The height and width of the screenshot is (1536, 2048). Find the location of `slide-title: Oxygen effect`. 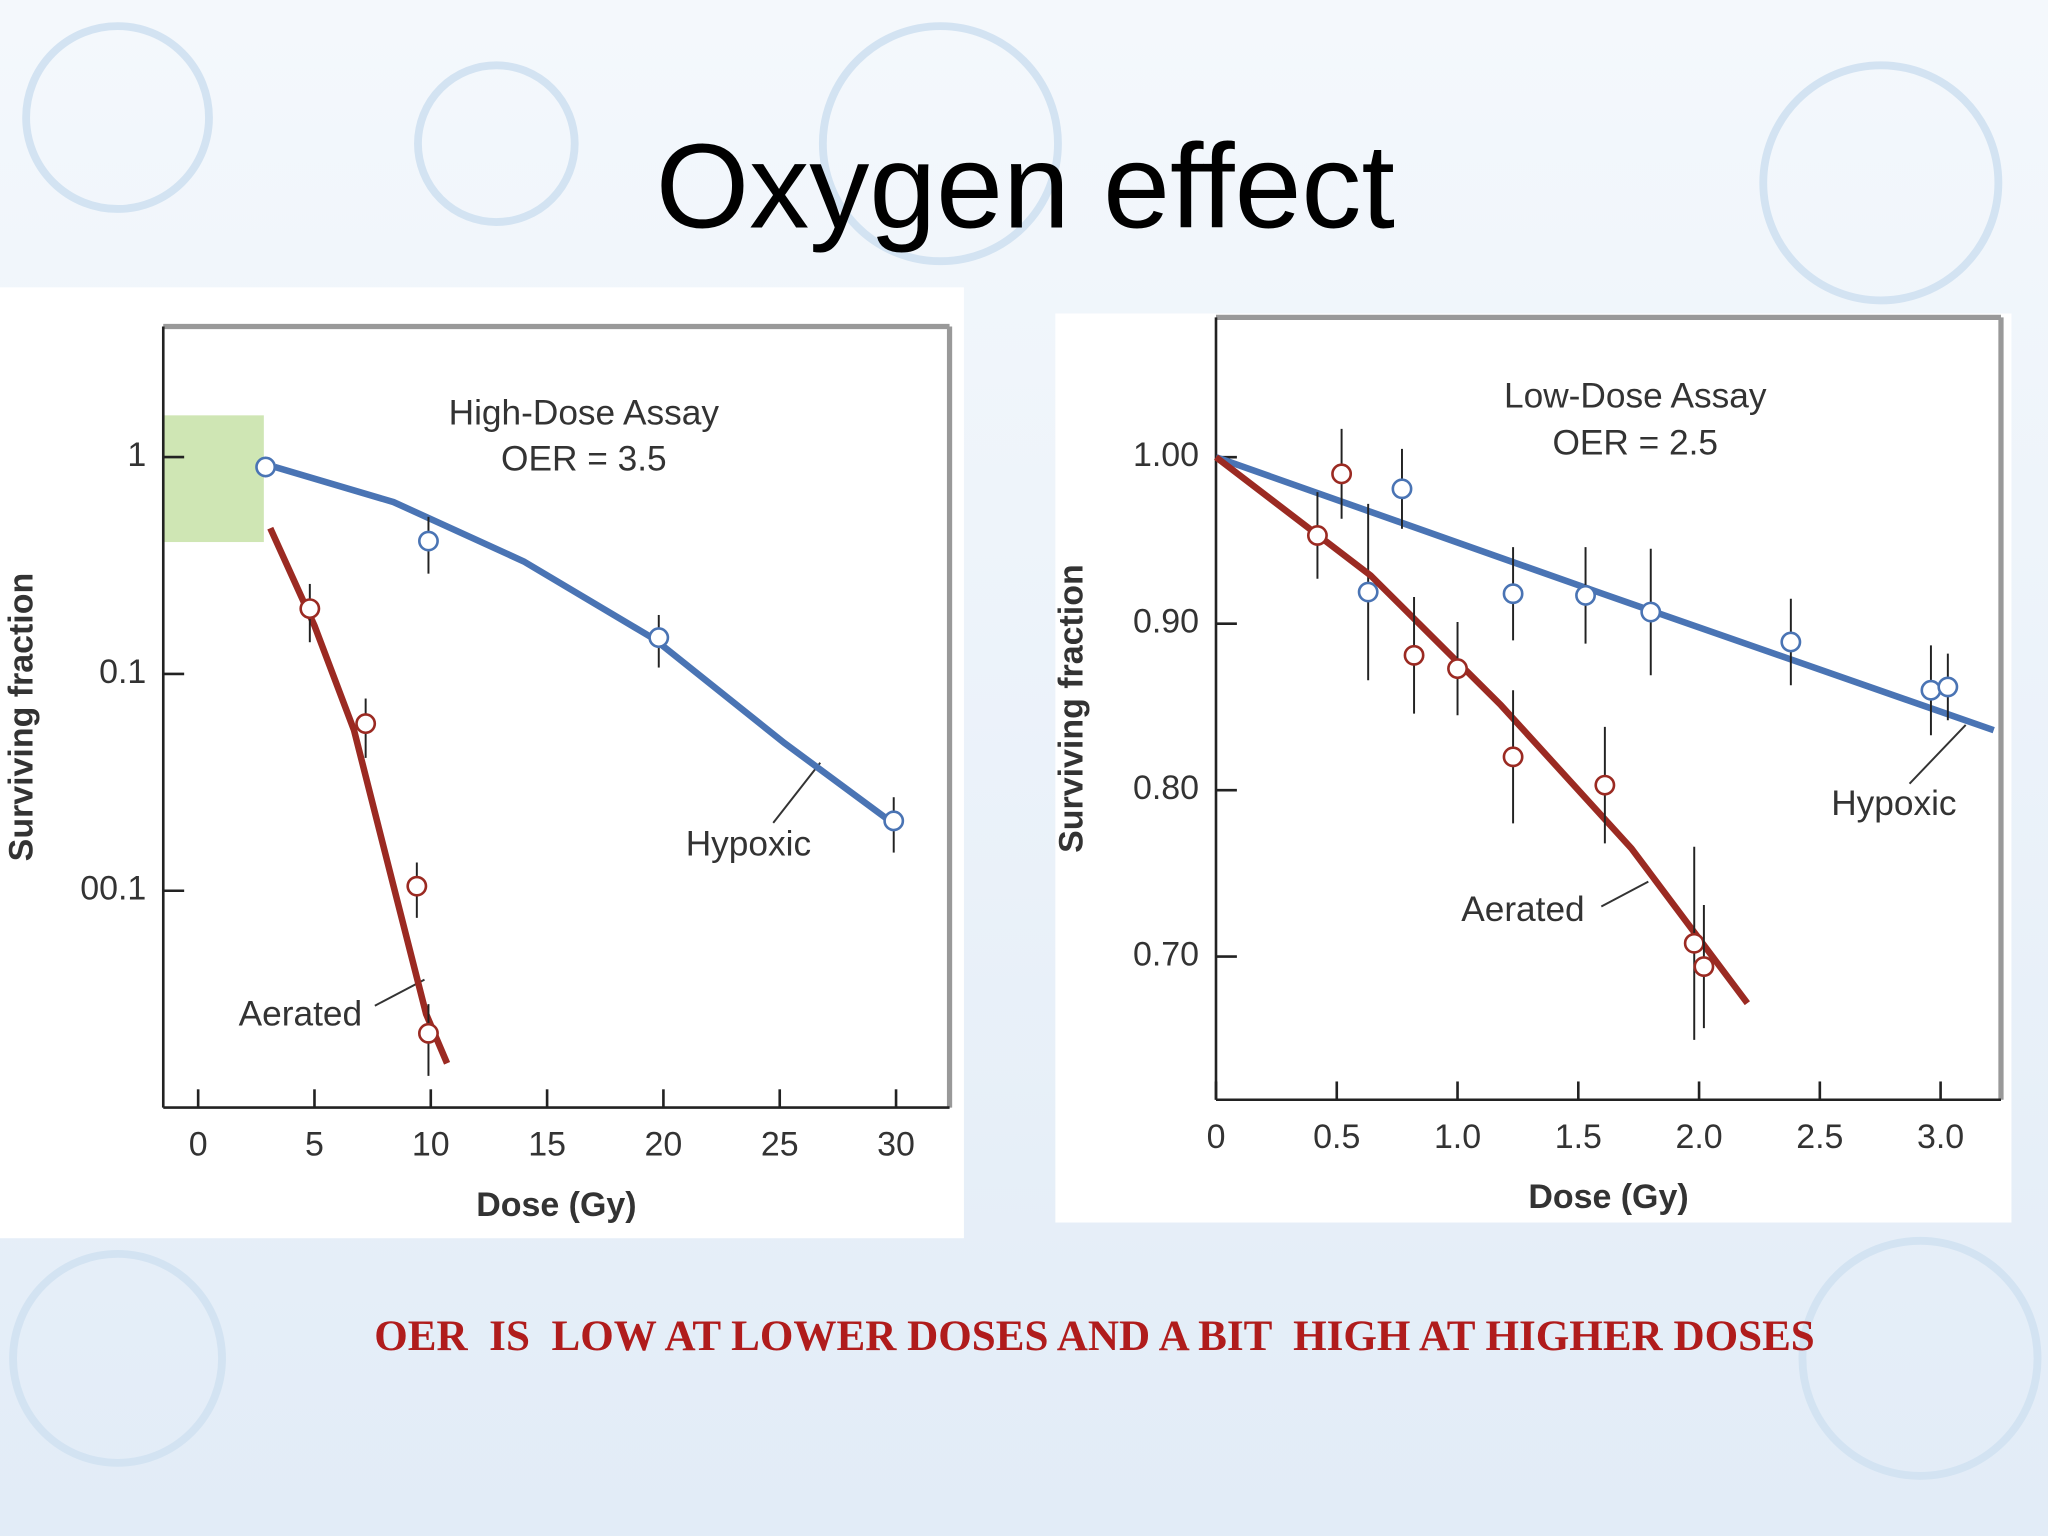

slide-title: Oxygen effect is located at coordinates (1025, 187).